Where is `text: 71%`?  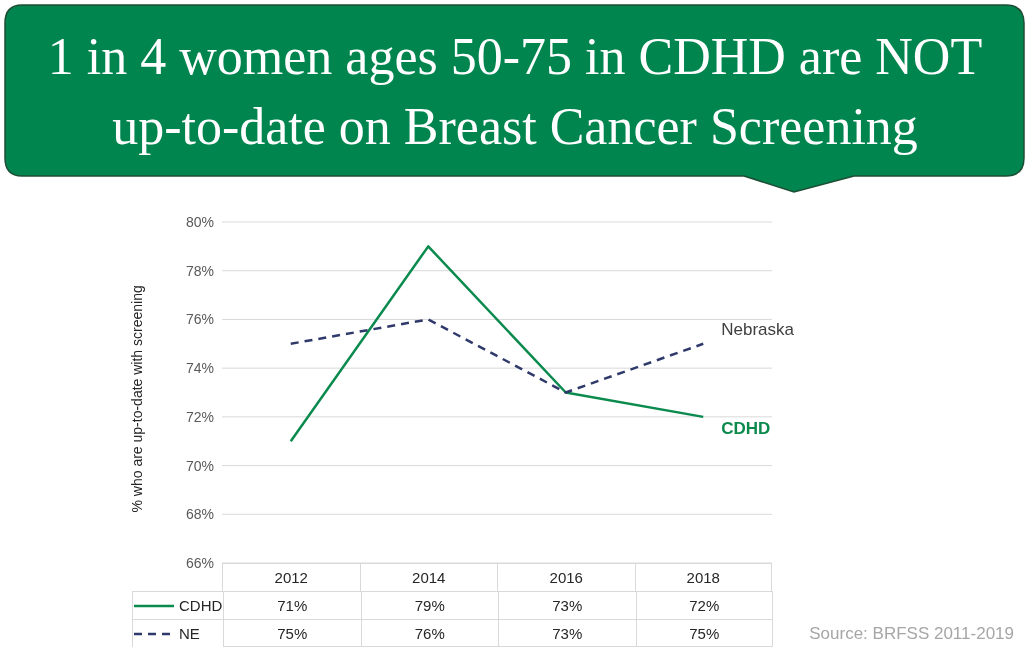
text: 71% is located at coordinates (292, 605).